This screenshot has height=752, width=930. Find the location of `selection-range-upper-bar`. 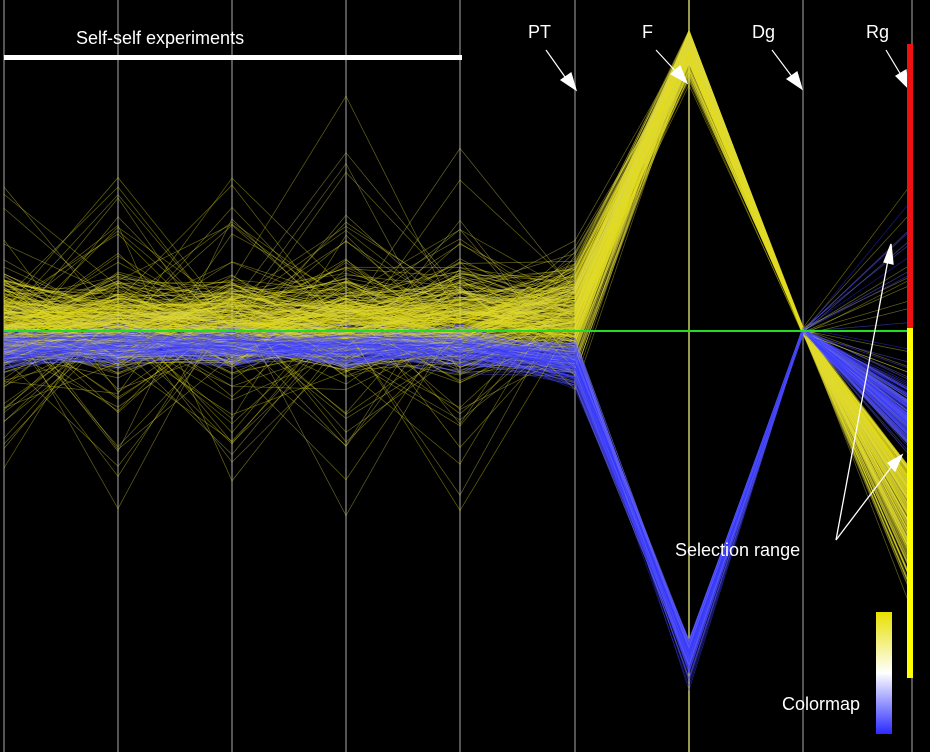

selection-range-upper-bar is located at coordinates (910, 186).